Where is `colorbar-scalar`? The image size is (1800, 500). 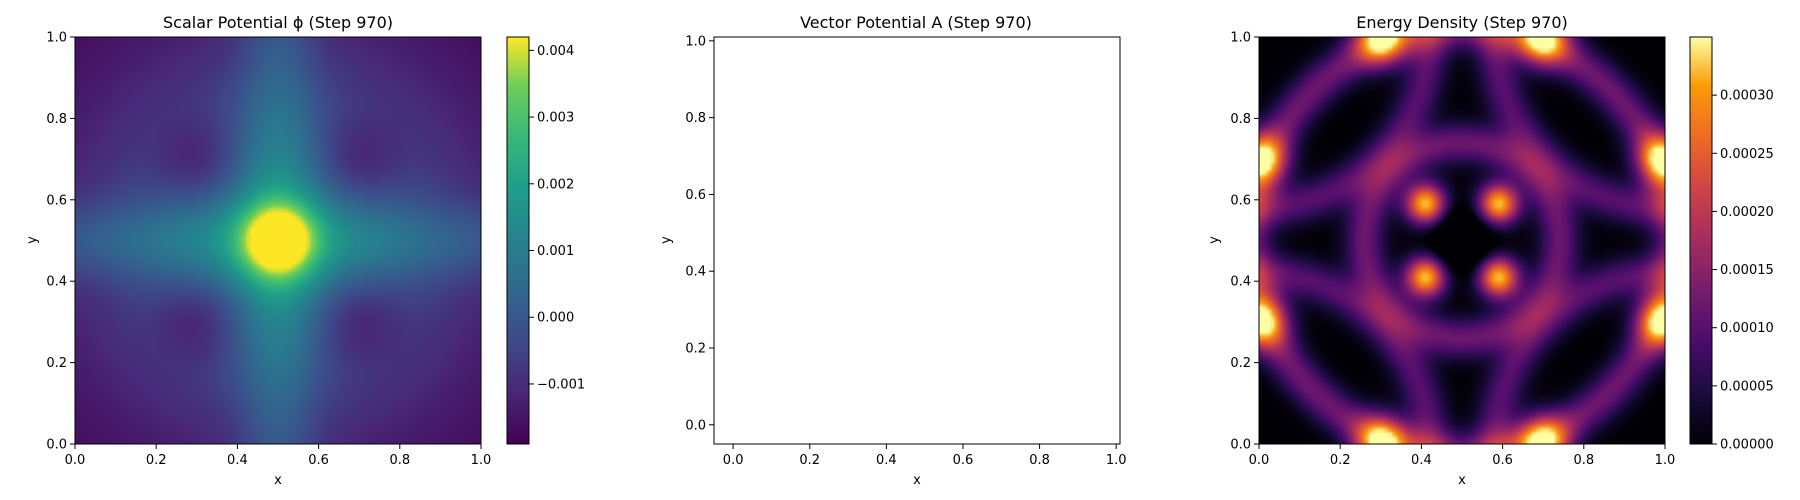 colorbar-scalar is located at coordinates (518, 240).